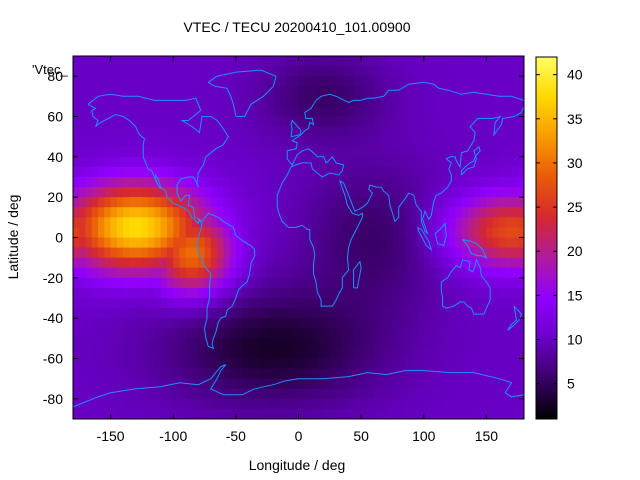 Image resolution: width=640 pixels, height=480 pixels. What do you see at coordinates (357, 274) in the screenshot?
I see `coastline-madagascar` at bounding box center [357, 274].